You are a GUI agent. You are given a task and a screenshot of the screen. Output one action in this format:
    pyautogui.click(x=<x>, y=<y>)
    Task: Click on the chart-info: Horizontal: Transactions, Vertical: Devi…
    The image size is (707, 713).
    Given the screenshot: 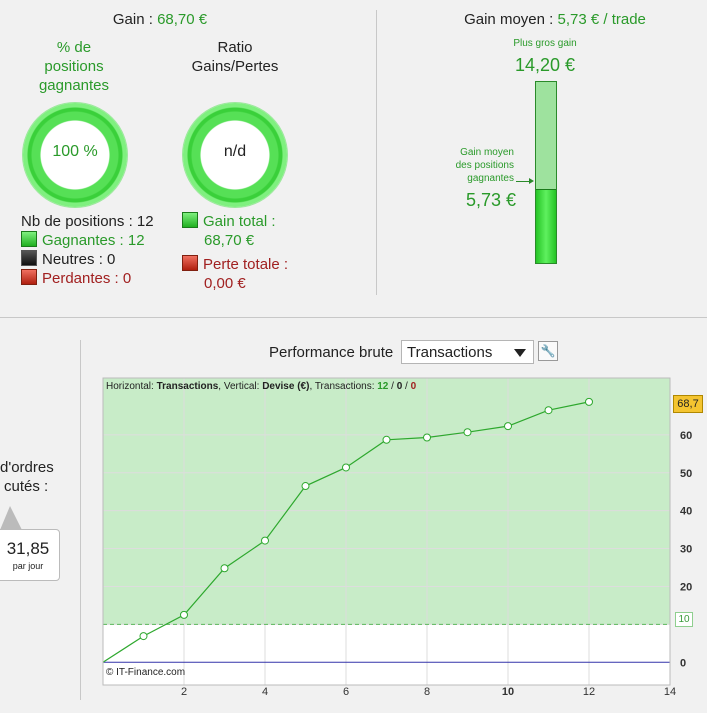 What is the action you would take?
    pyautogui.click(x=261, y=386)
    